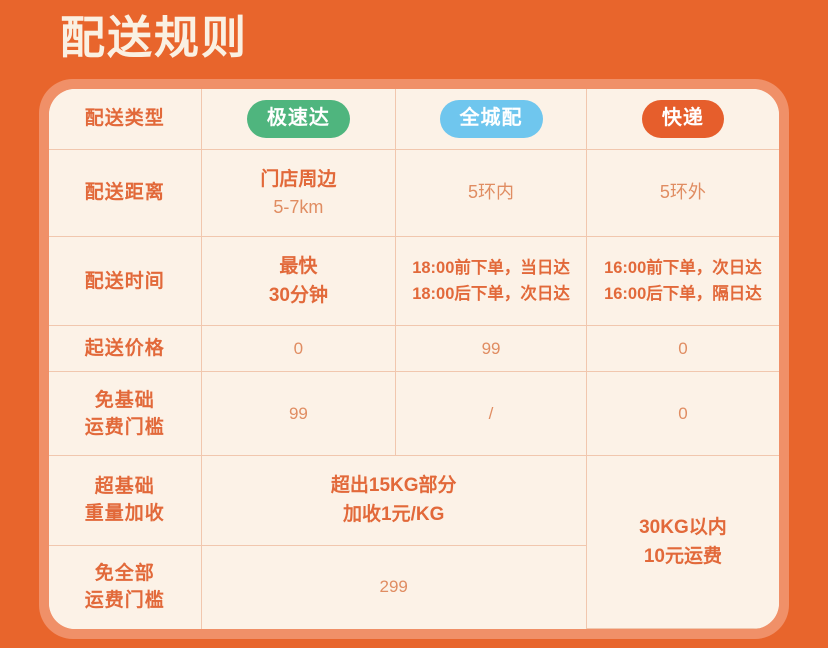 The width and height of the screenshot is (828, 648). Describe the element at coordinates (298, 192) in the screenshot. I see `cell-distance-express: 门店周边 5-7km` at that location.